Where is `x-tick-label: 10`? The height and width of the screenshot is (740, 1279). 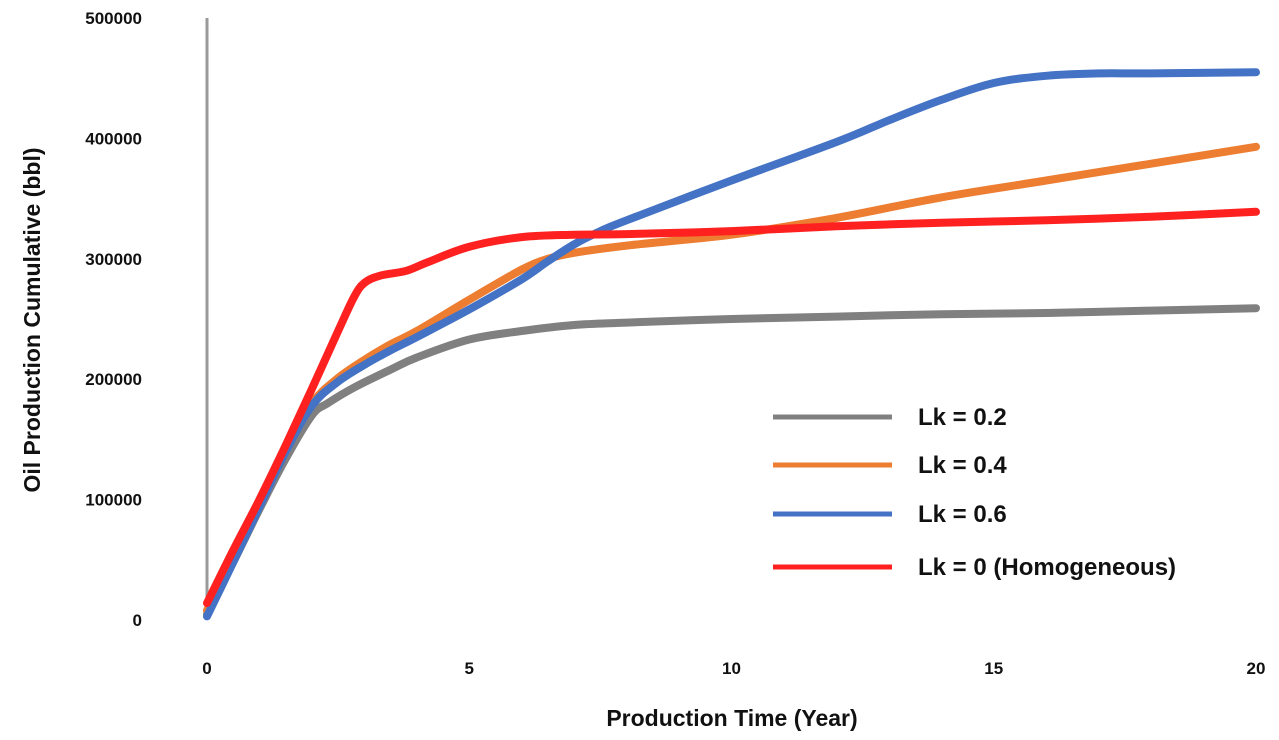 x-tick-label: 10 is located at coordinates (731, 668).